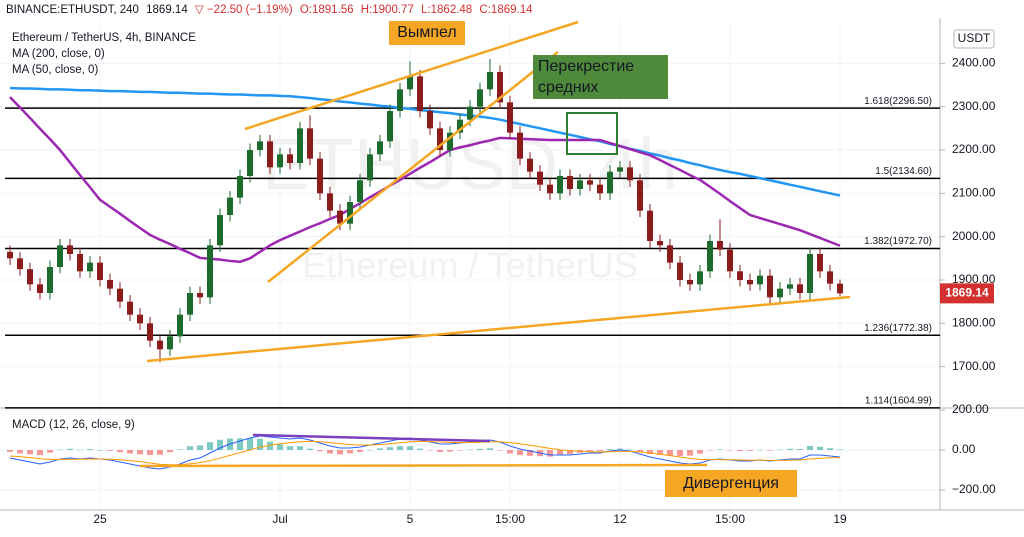  Describe the element at coordinates (410, 519) in the screenshot. I see `x-tick-label: 5` at that location.